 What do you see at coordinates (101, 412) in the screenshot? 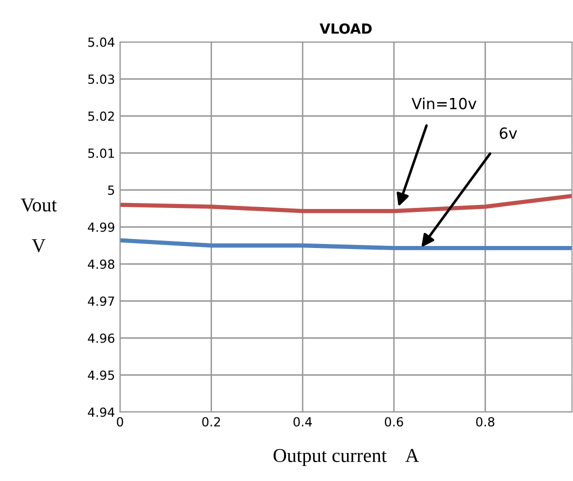
I see `y-tick-label: 4.94` at bounding box center [101, 412].